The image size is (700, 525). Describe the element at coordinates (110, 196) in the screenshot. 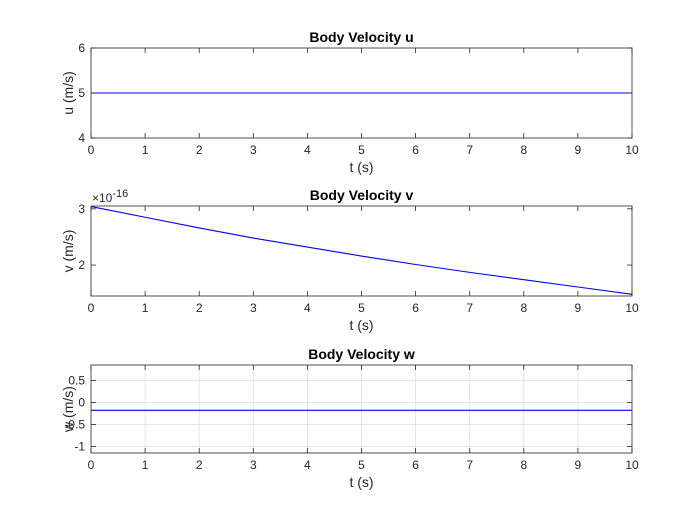

I see `y-axis-exponent: ×10⁻¹⁶` at that location.